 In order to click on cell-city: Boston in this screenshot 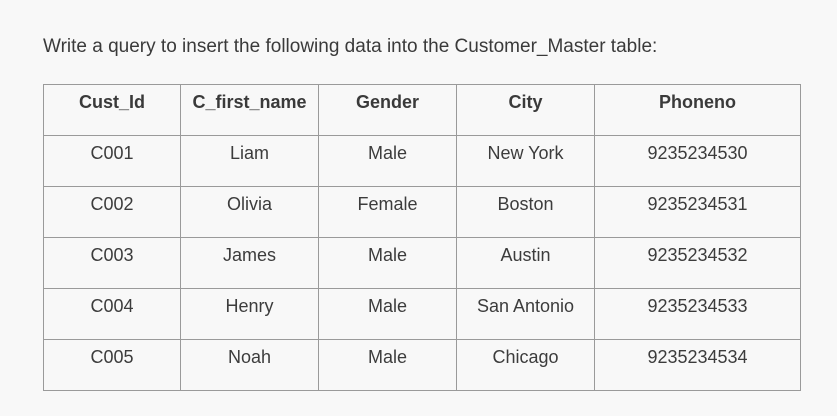, I will do `click(525, 212)`.